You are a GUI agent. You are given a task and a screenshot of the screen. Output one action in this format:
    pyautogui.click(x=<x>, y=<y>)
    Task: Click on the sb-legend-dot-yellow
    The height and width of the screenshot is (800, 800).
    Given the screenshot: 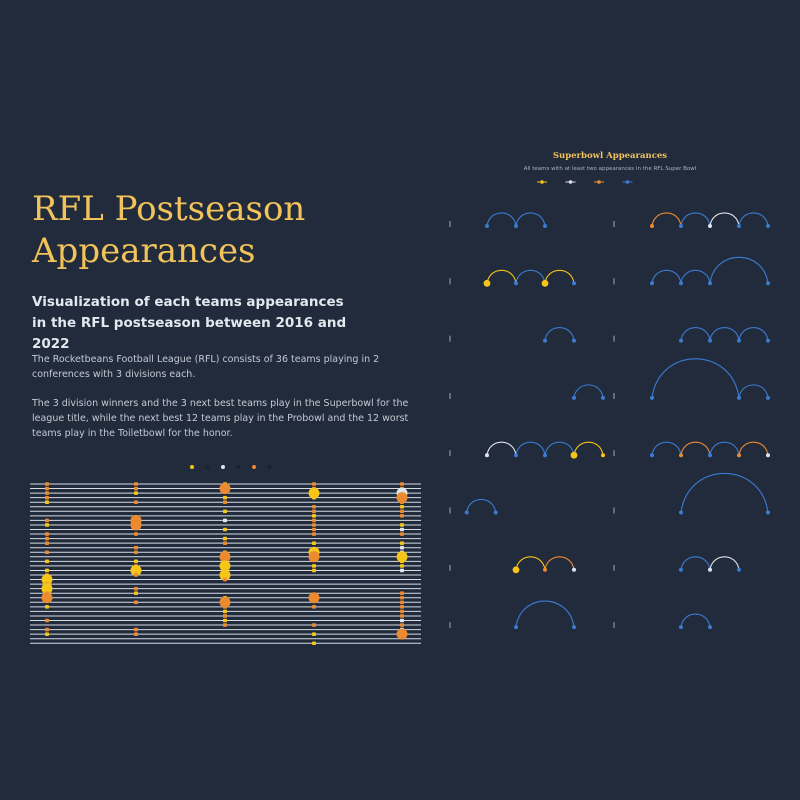 What is the action you would take?
    pyautogui.click(x=542, y=182)
    